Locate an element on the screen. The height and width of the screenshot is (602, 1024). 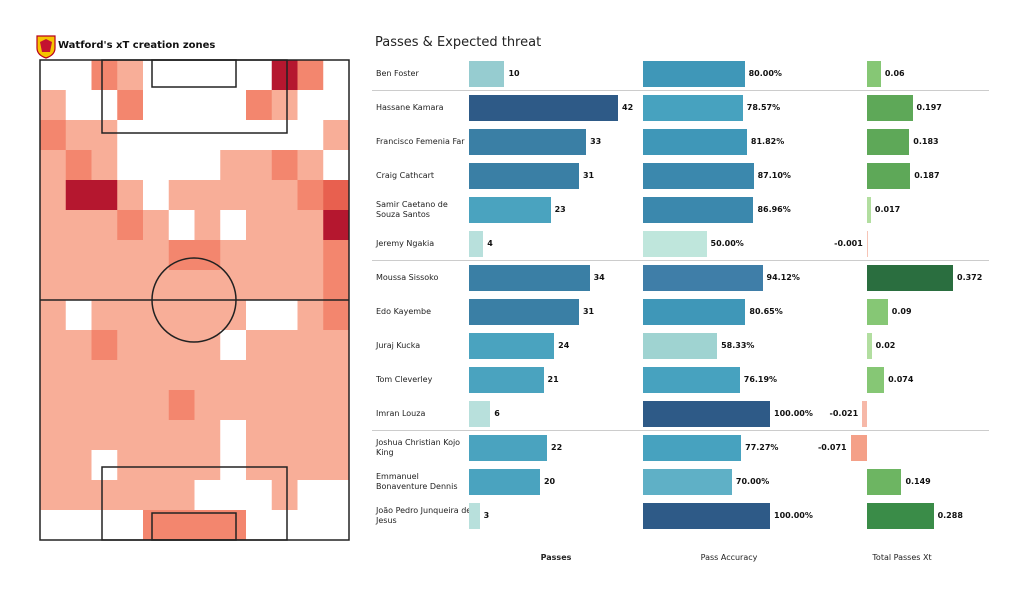
value-label: 0.09 is located at coordinates (901, 311).